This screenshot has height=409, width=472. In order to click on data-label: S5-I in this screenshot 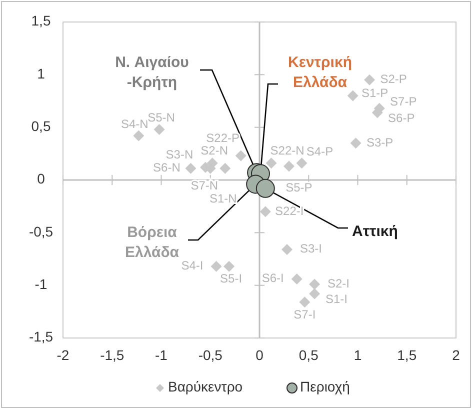, I will do `click(231, 279)`.